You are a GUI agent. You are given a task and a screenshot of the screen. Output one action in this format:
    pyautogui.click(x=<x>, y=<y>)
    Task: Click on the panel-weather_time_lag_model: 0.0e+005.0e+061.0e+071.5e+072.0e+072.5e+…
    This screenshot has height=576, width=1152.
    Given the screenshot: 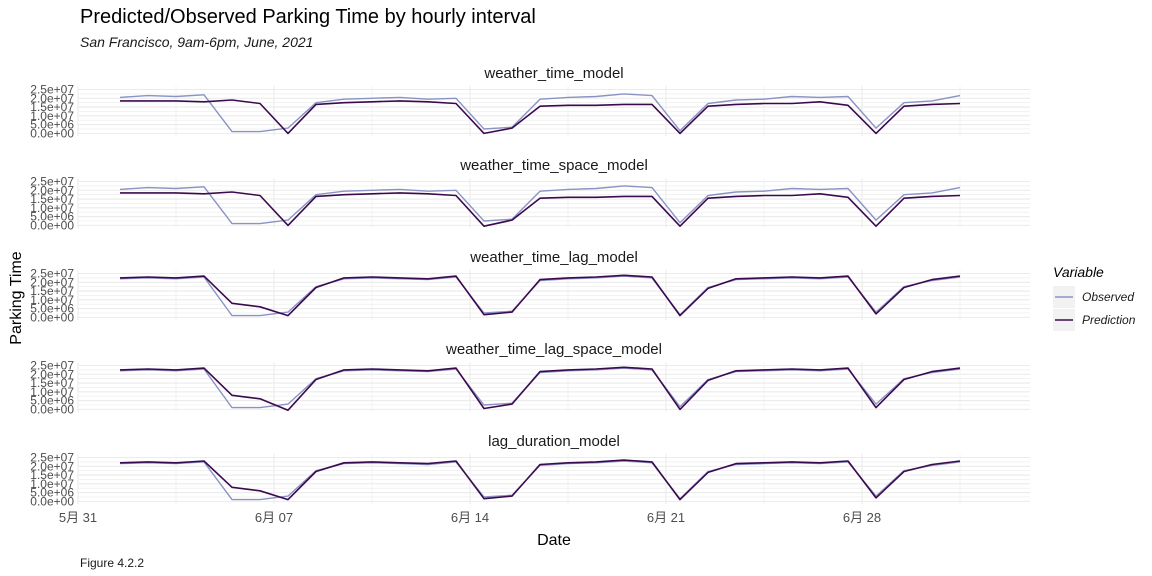 What is the action you would take?
    pyautogui.click(x=530, y=286)
    